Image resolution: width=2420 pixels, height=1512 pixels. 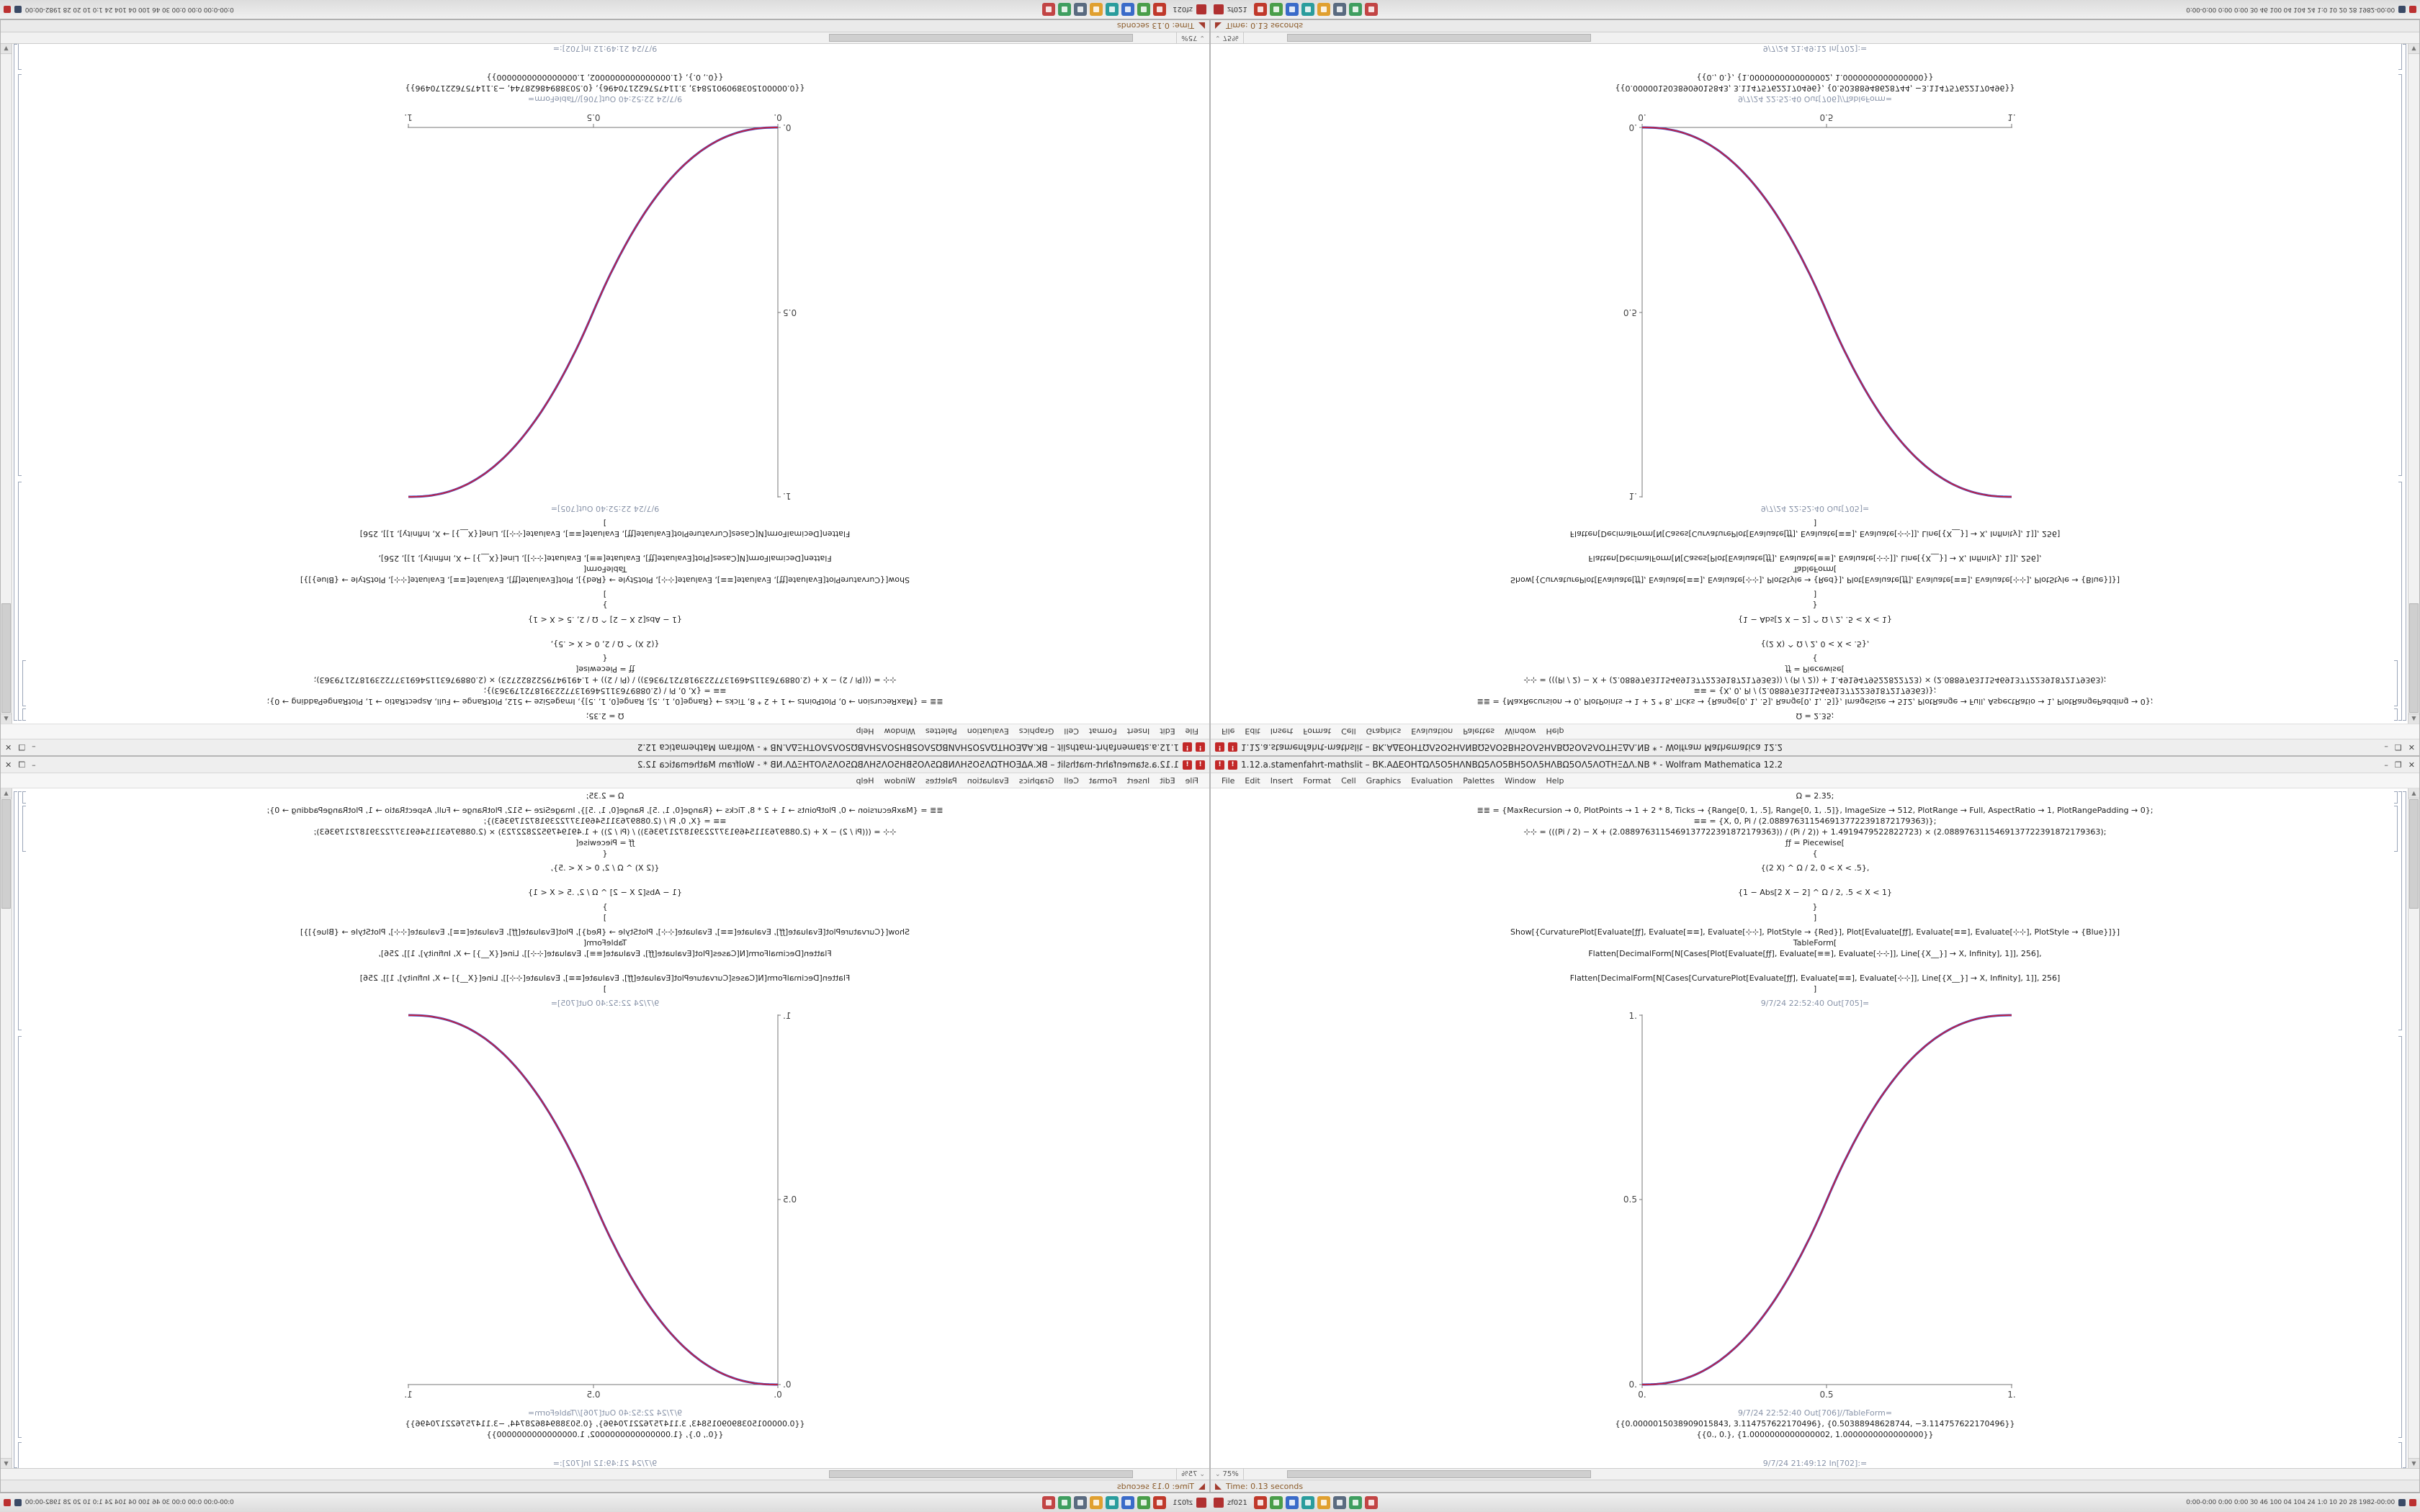 I want to click on menu-format: Format, so click(x=1102, y=731).